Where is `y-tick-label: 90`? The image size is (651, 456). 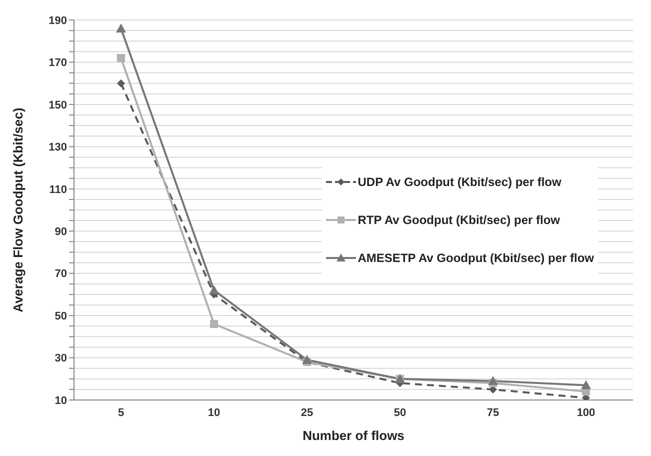 y-tick-label: 90 is located at coordinates (60, 232).